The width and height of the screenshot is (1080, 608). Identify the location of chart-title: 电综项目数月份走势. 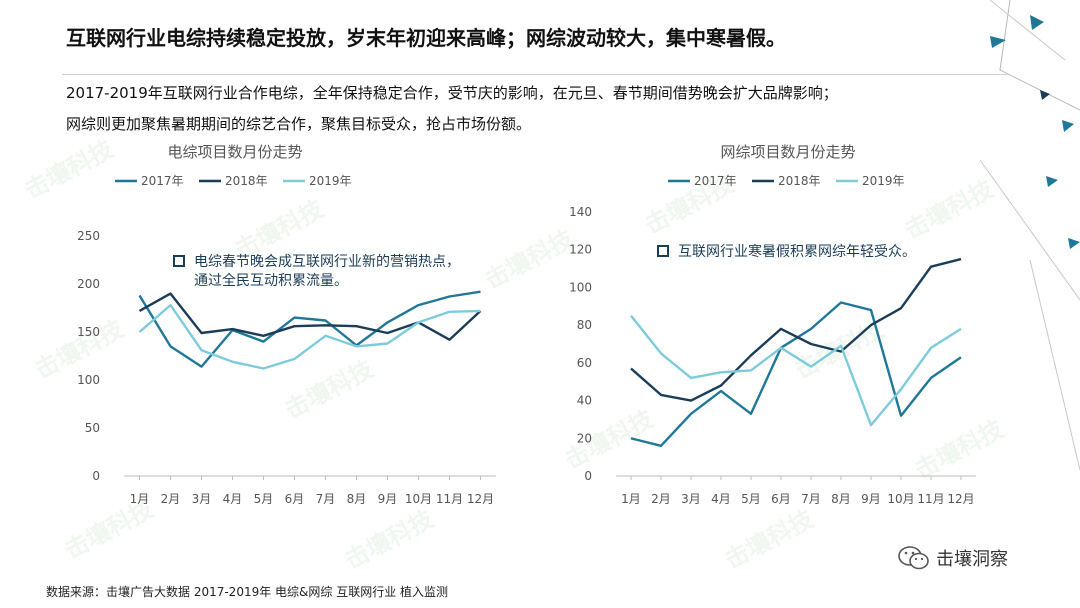
(234, 152).